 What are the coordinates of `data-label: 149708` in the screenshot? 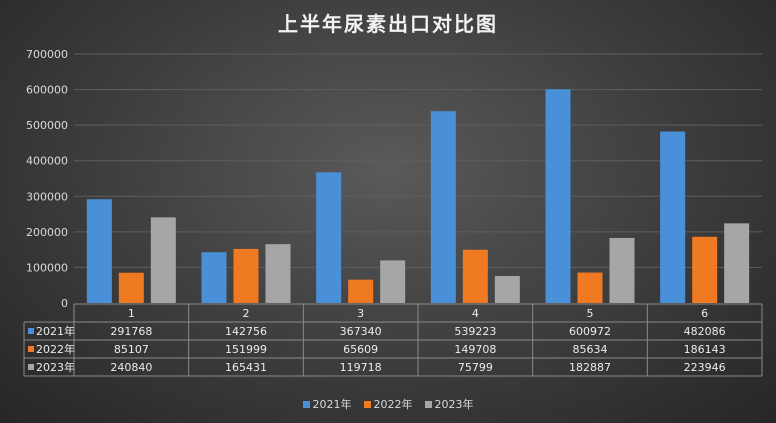 It's located at (475, 349).